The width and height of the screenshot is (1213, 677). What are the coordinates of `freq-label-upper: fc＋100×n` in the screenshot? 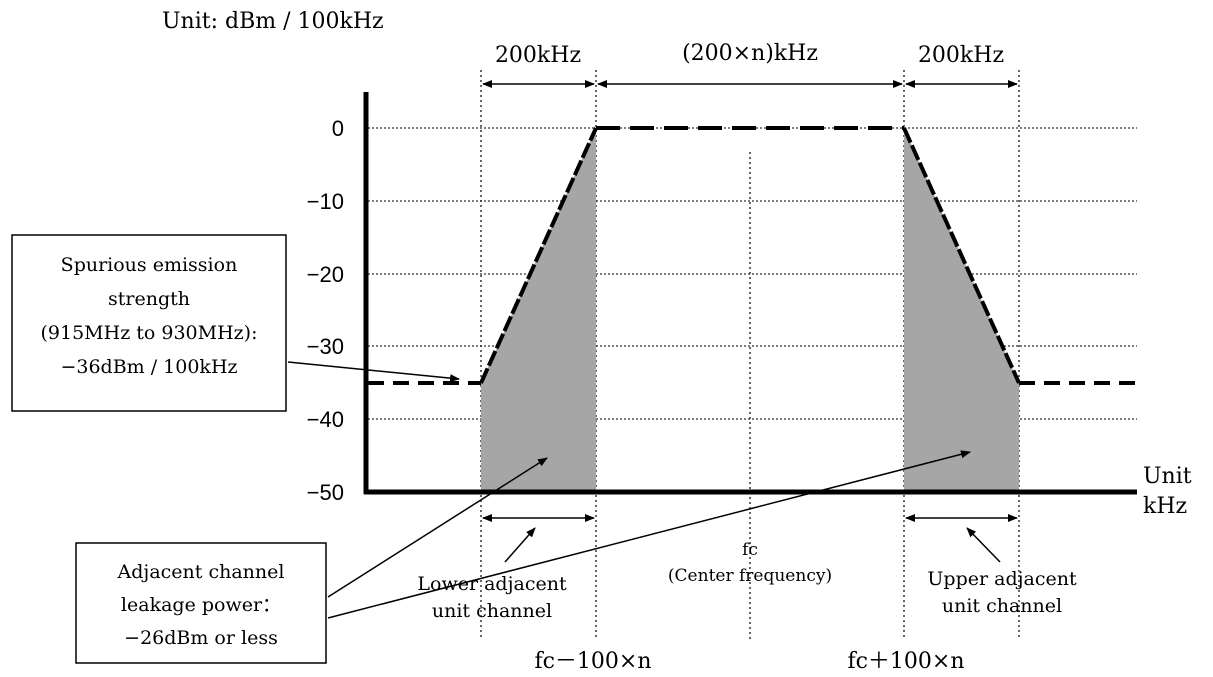 It's located at (905, 661).